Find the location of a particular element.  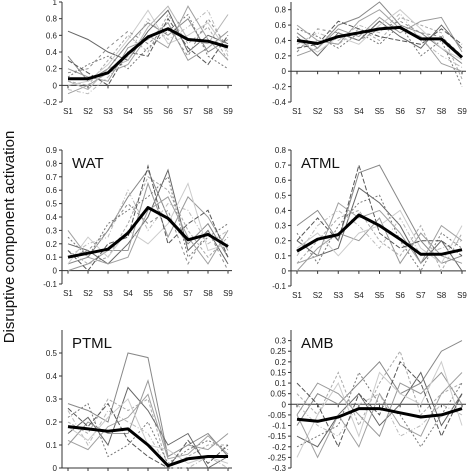

panel-title: PTML is located at coordinates (92, 343).